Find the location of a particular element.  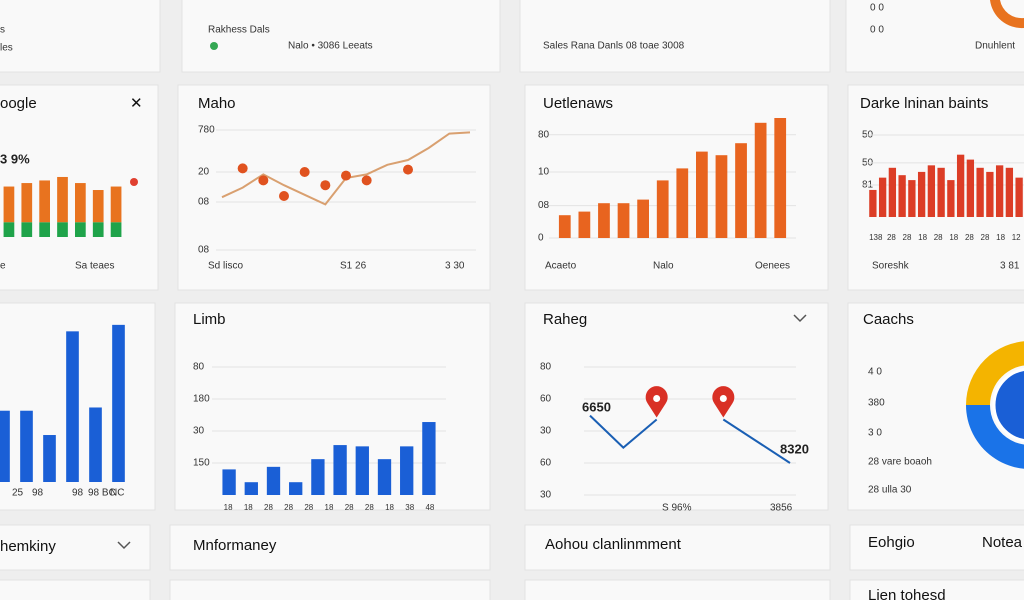

y-tick-label: 10 is located at coordinates (544, 172).